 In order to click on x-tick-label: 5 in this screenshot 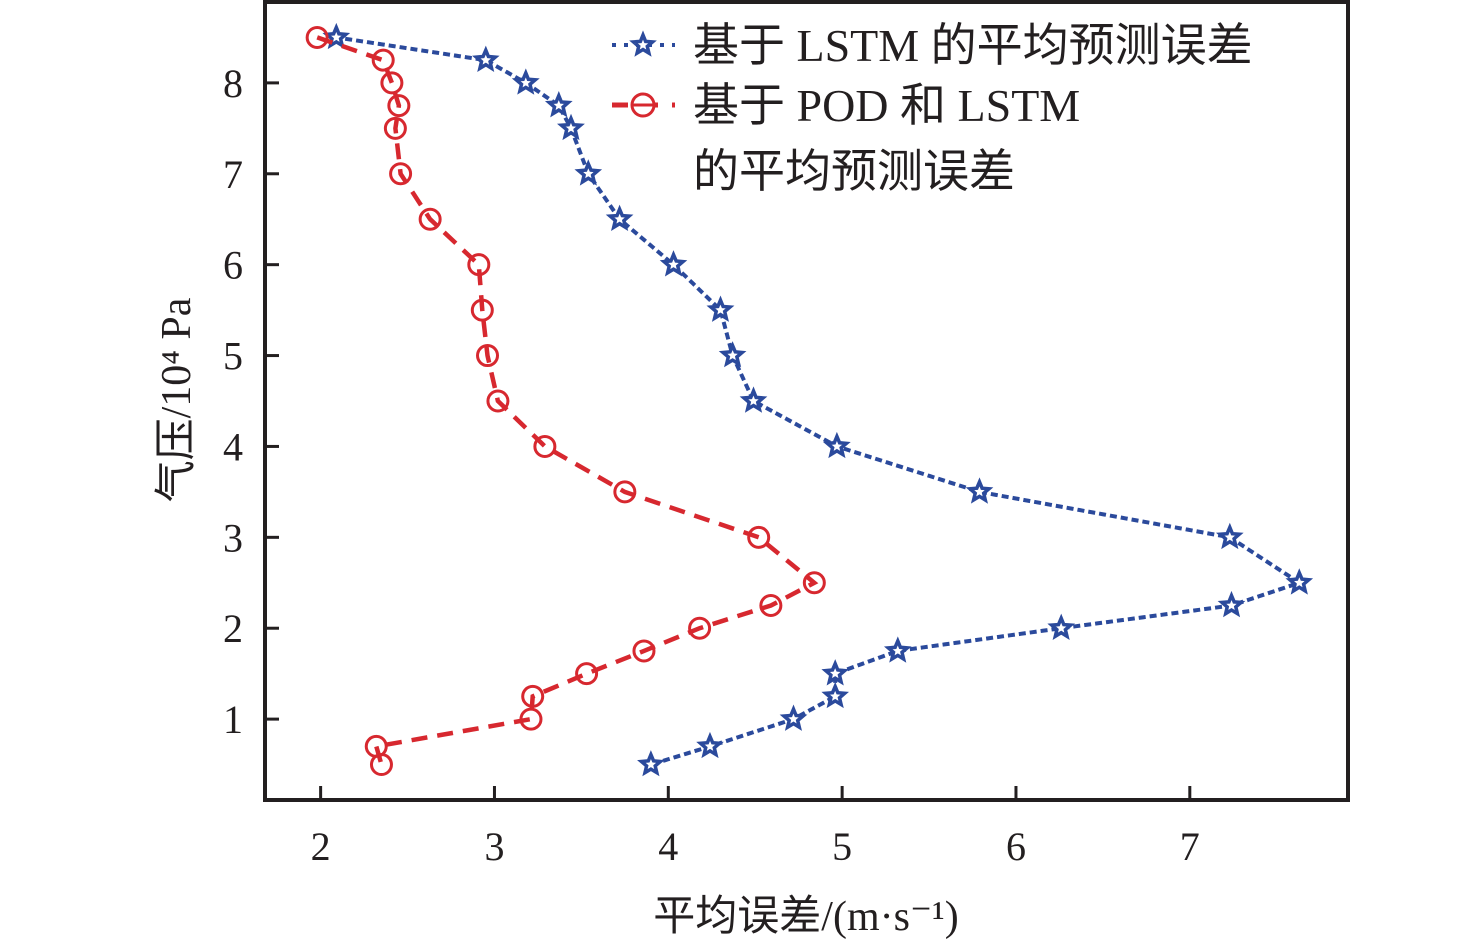, I will do `click(842, 846)`.